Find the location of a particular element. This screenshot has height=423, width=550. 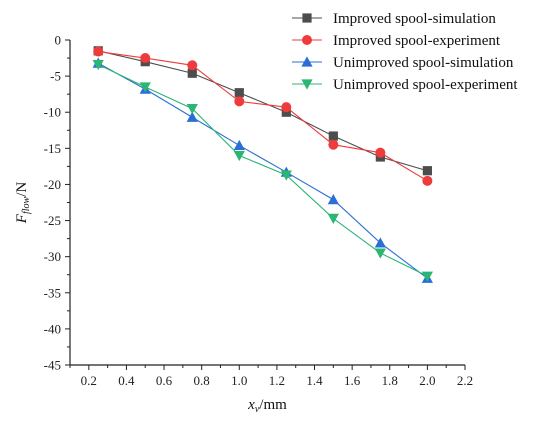

legend-item: Unimproved spool-simulation is located at coordinates (403, 63).